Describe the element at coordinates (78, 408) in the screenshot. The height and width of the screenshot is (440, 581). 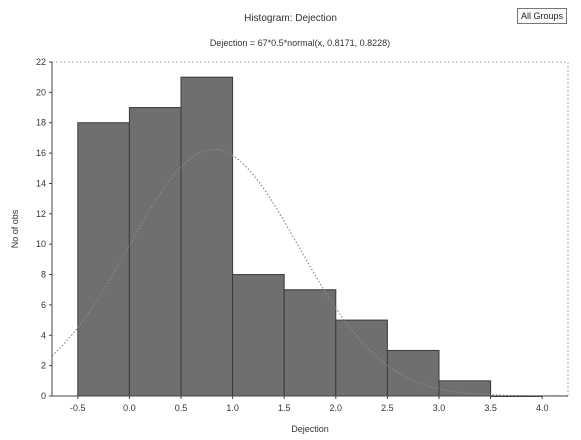
I see `x-tick-label: -0.5` at that location.